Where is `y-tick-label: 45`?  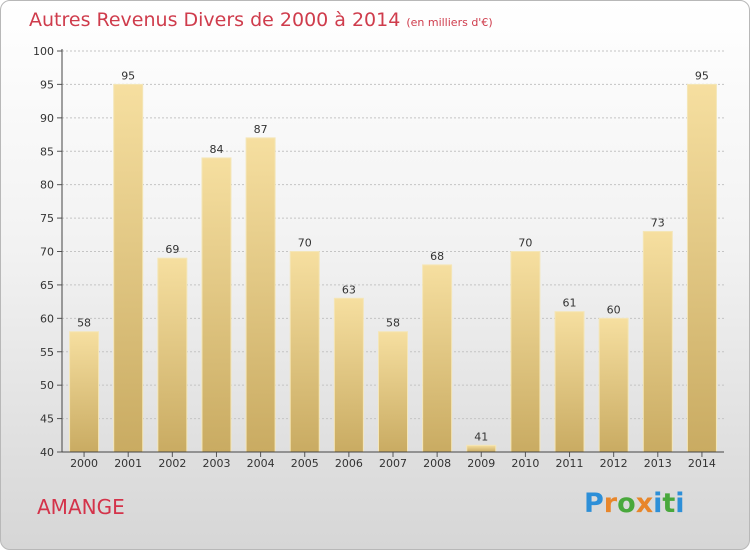
y-tick-label: 45 is located at coordinates (47, 419).